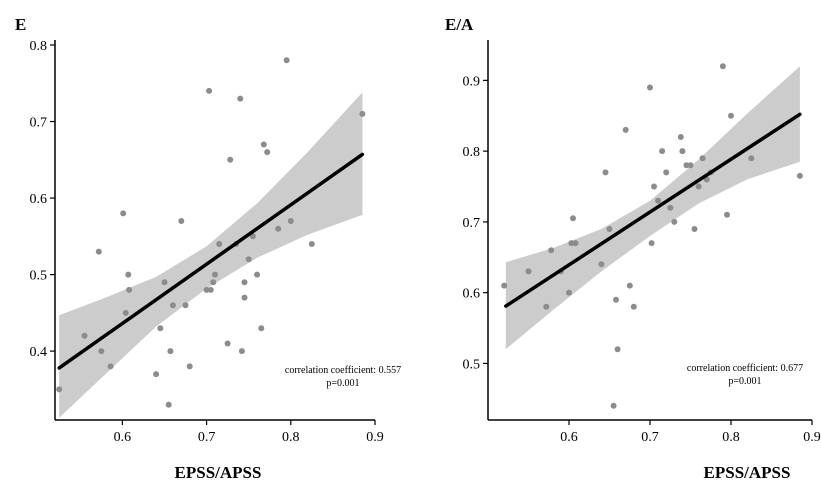 This screenshot has width=821, height=483. What do you see at coordinates (123, 437) in the screenshot?
I see `x-tick-label: 0.6` at bounding box center [123, 437].